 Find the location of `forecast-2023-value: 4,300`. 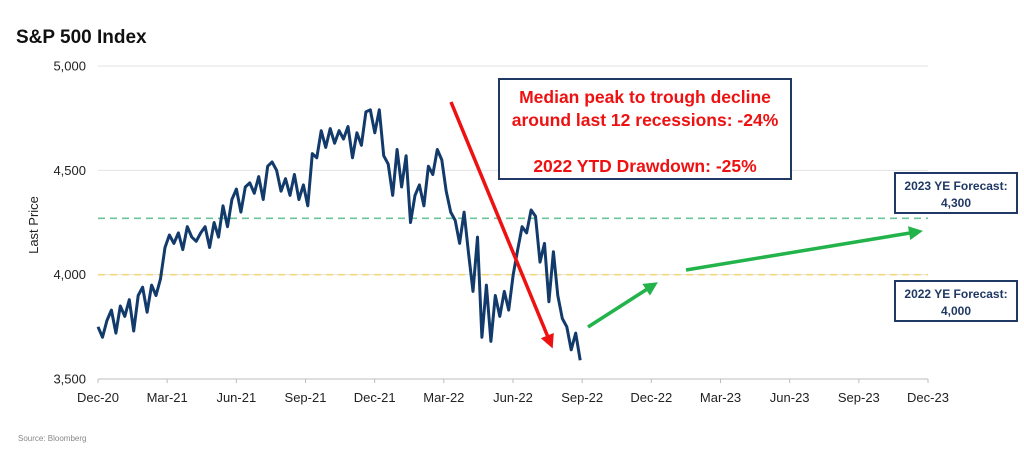

forecast-2023-value: 4,300 is located at coordinates (956, 203).